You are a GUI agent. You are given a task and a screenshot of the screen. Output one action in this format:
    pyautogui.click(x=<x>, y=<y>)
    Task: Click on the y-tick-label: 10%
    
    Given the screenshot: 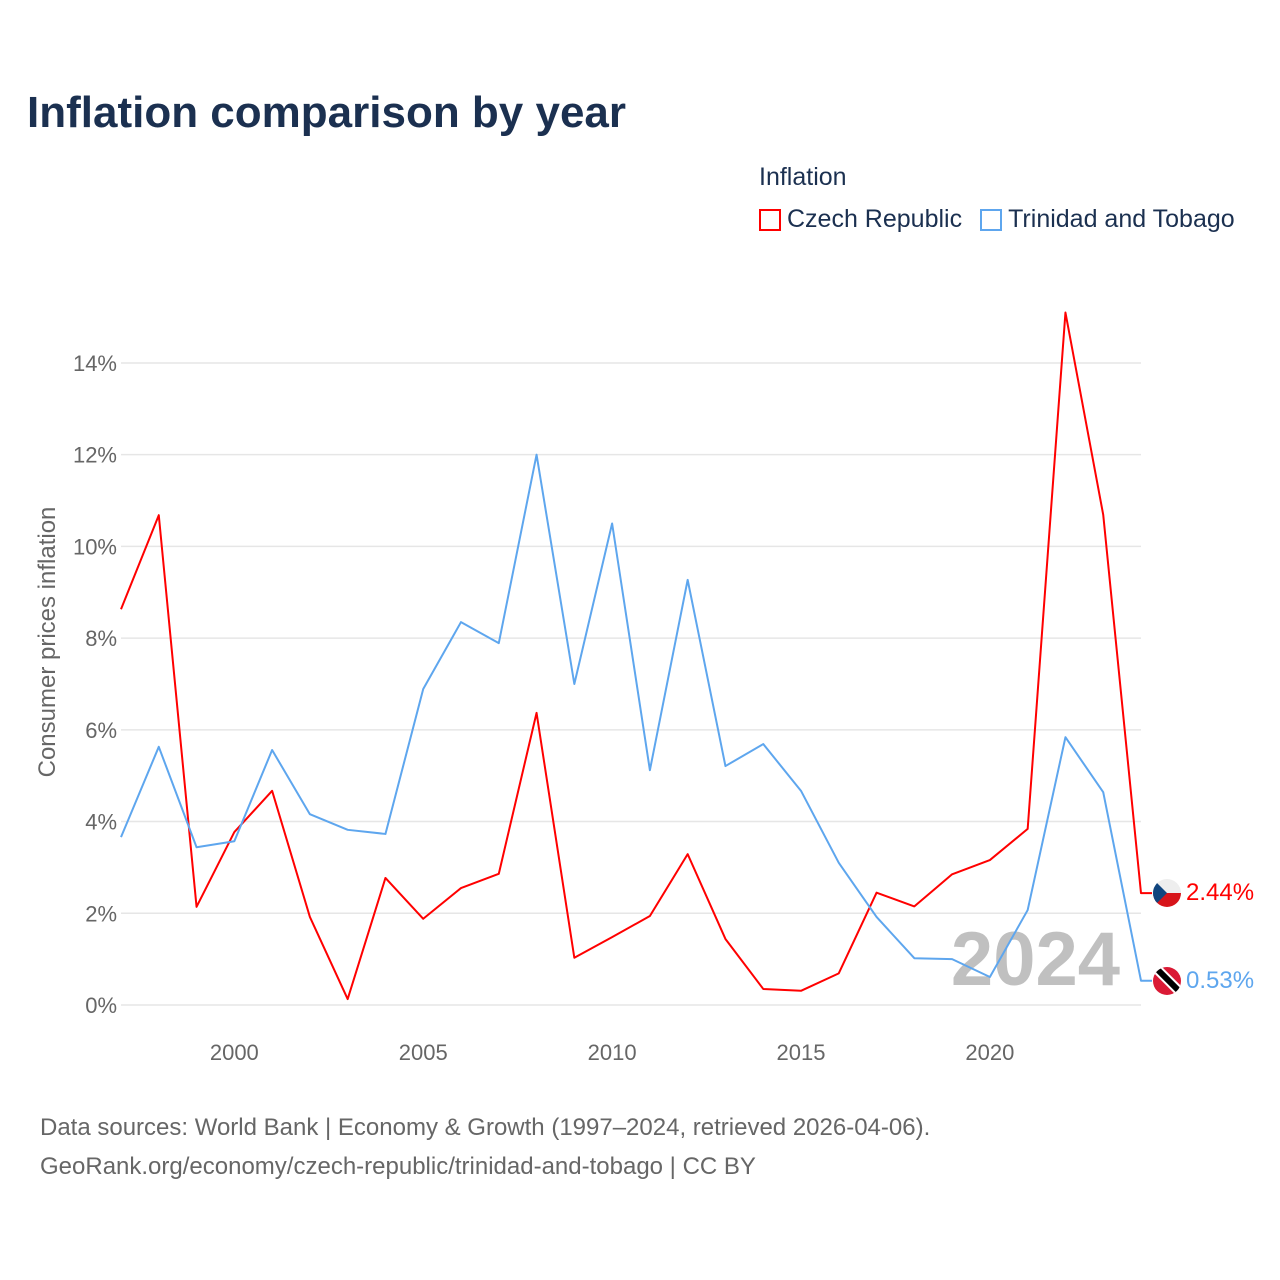 What is the action you would take?
    pyautogui.click(x=95, y=546)
    